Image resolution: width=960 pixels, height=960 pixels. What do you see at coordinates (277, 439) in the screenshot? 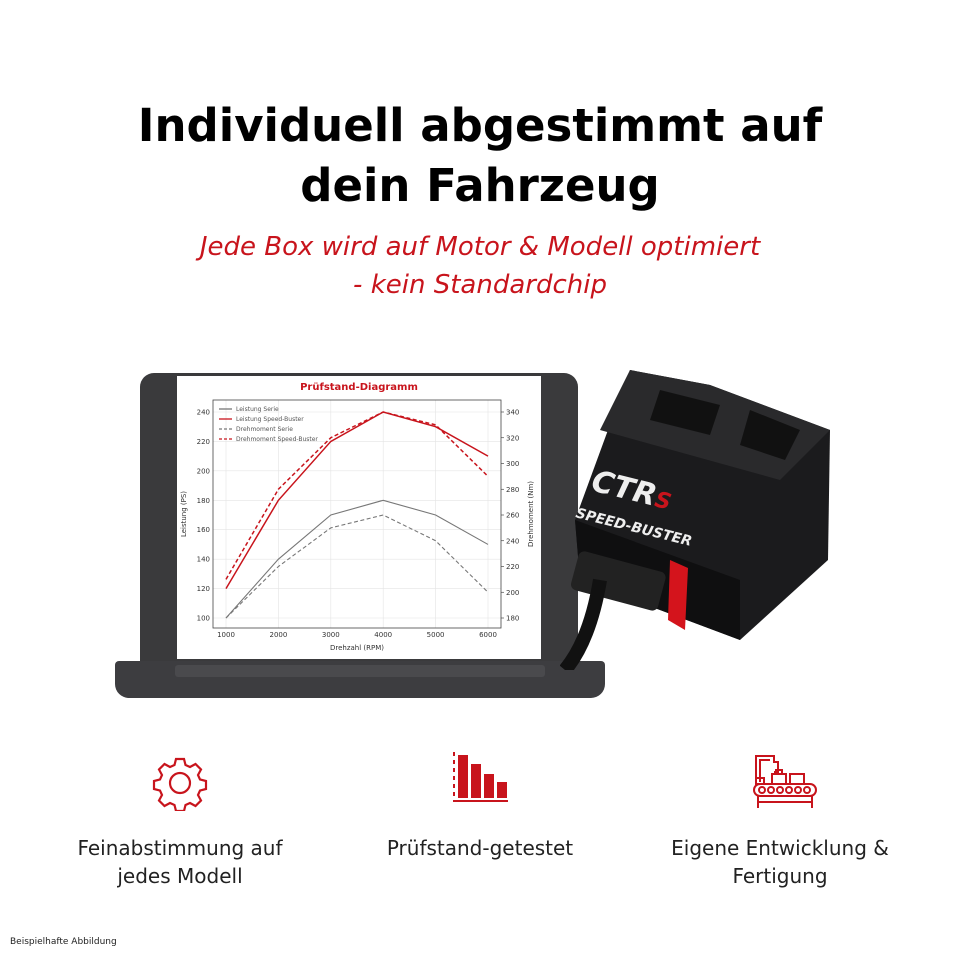
I see `legend-label: Drehmoment Speed-Buster` at bounding box center [277, 439].